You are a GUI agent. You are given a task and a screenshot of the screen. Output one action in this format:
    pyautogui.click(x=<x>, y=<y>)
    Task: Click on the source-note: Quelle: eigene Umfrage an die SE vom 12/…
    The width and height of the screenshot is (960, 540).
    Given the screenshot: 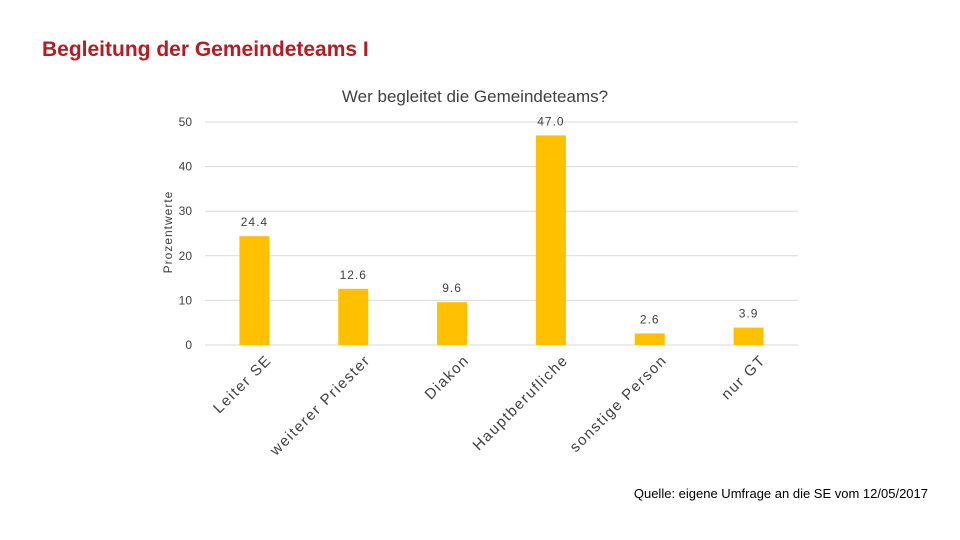 What is the action you would take?
    pyautogui.click(x=780, y=493)
    